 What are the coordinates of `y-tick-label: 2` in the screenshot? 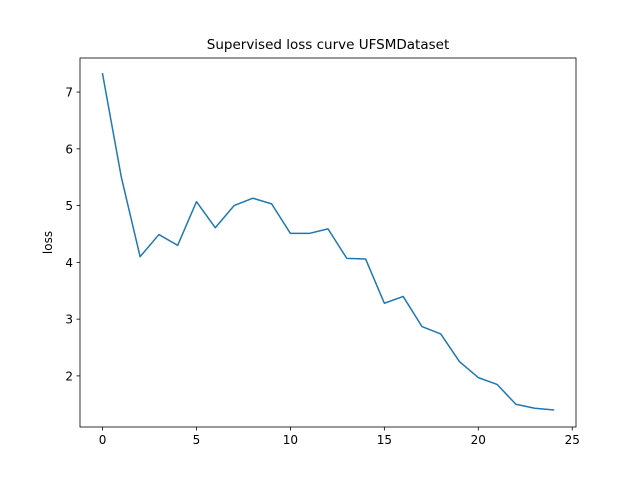 It's located at (69, 376).